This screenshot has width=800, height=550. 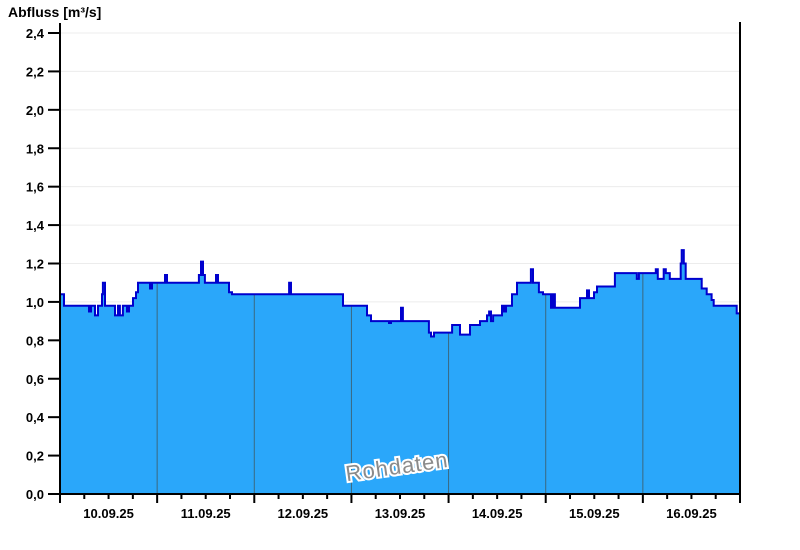 I want to click on y-tick-label: 1,4, so click(x=35, y=225).